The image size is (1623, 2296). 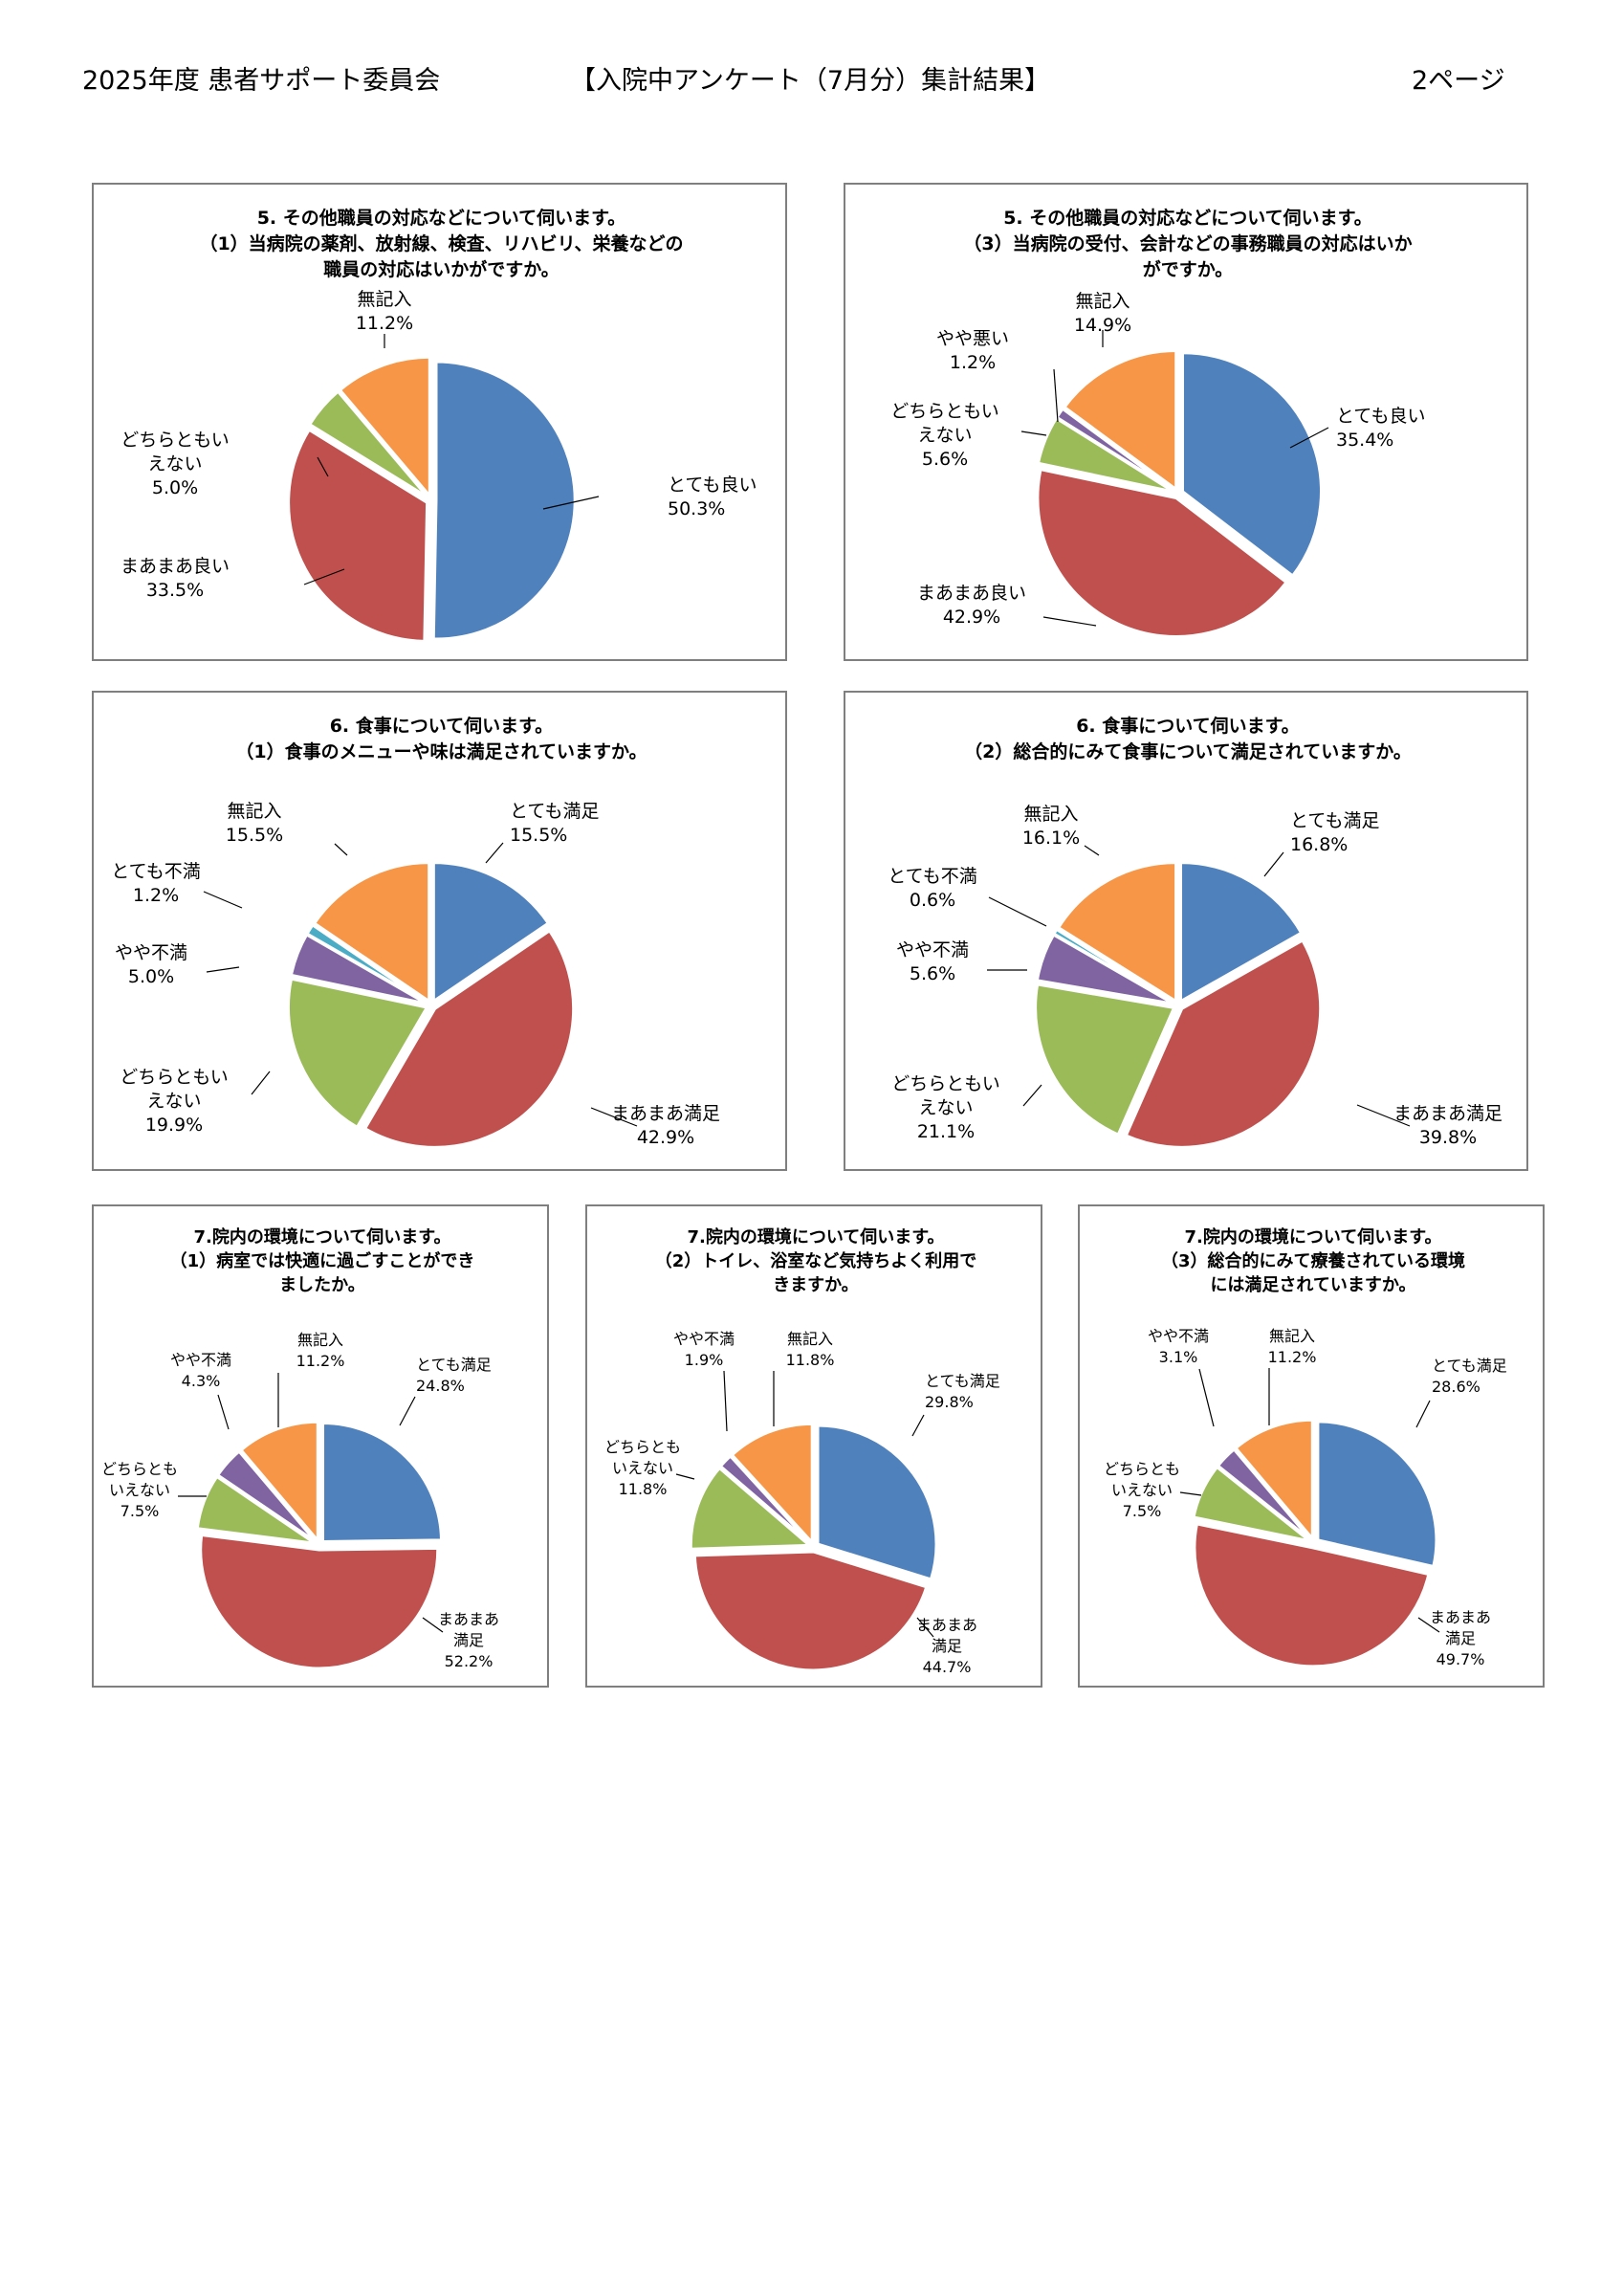 What do you see at coordinates (947, 1667) in the screenshot?
I see `slice-percent-label: 44.7%` at bounding box center [947, 1667].